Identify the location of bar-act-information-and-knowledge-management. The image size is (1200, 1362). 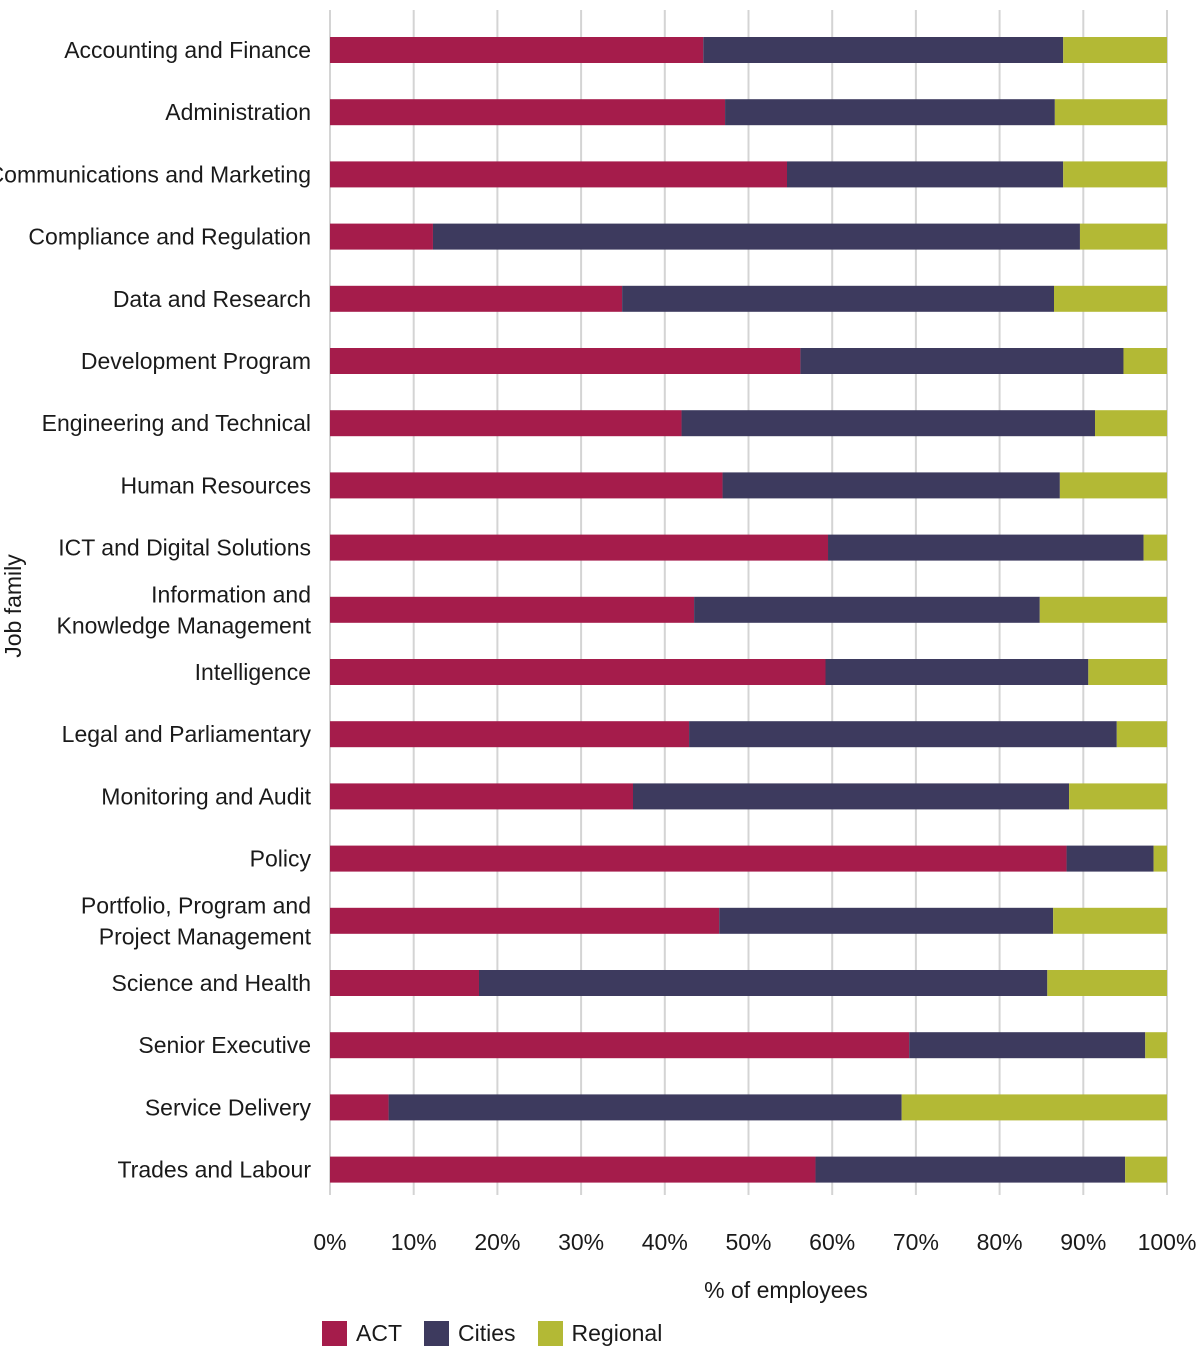
(512, 609).